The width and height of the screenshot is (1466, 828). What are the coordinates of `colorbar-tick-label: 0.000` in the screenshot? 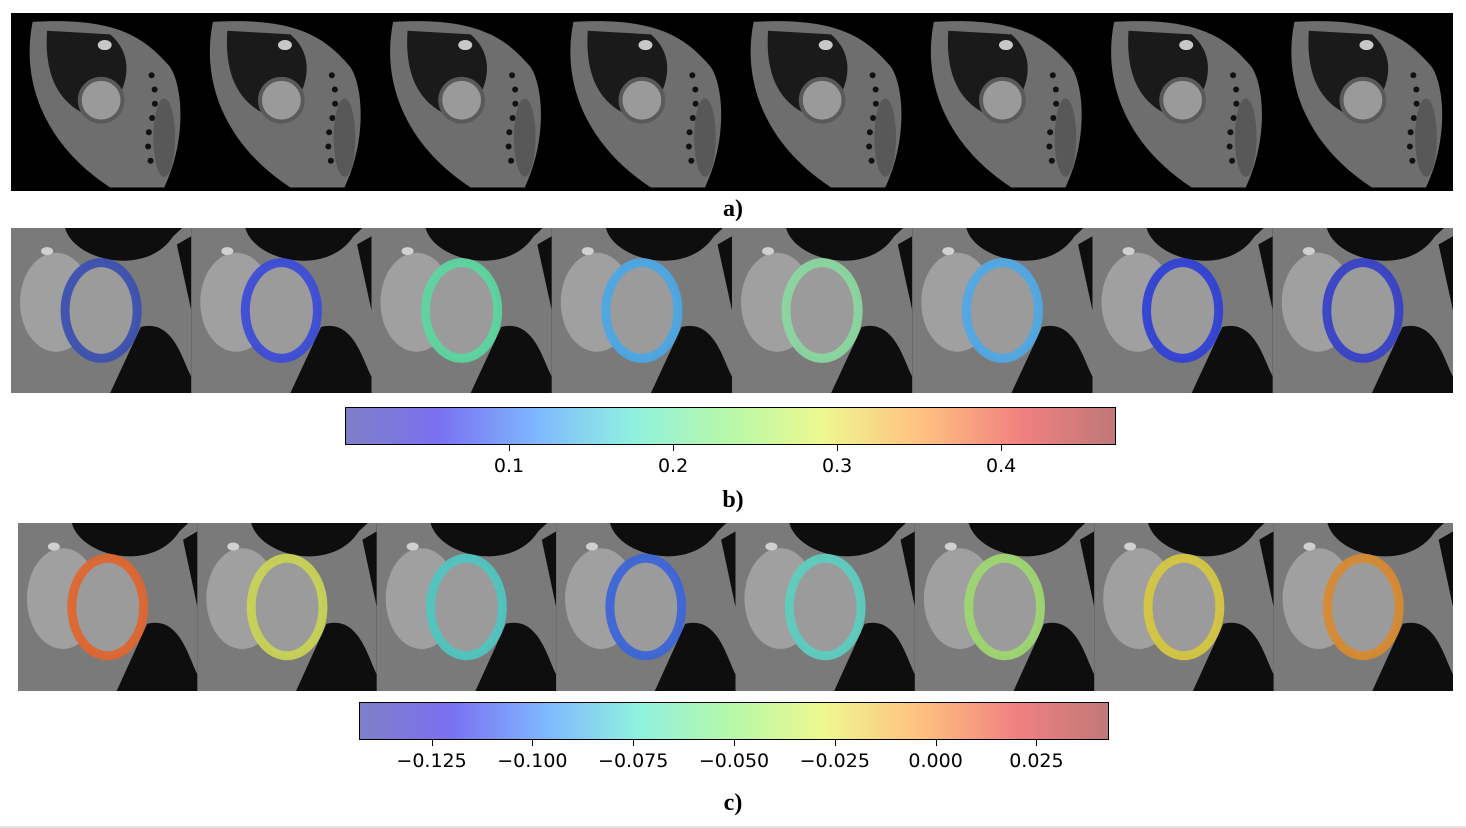 It's located at (935, 761).